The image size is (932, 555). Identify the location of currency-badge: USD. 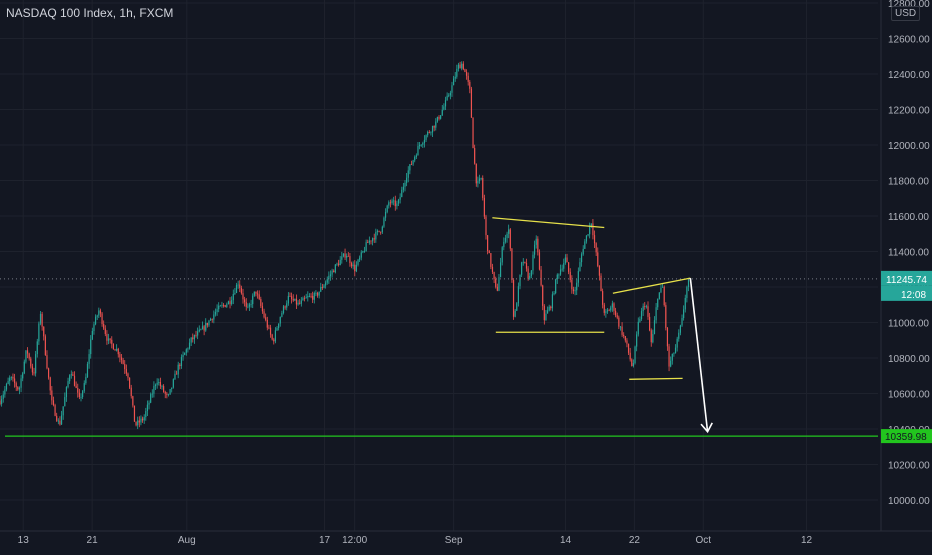
(906, 13).